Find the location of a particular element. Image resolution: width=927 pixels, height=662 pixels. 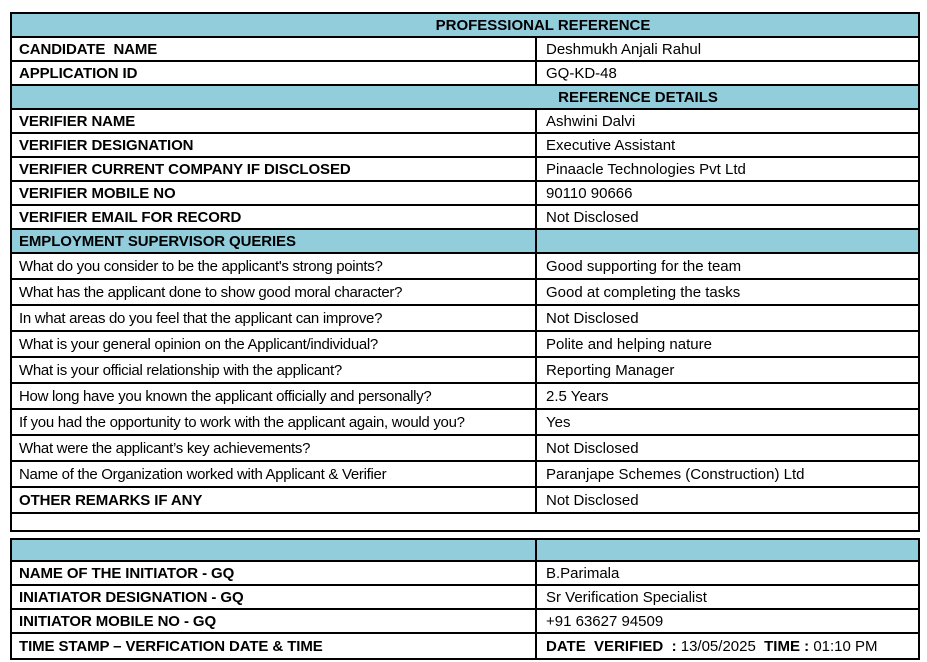

query-answer: Yes is located at coordinates (558, 422).